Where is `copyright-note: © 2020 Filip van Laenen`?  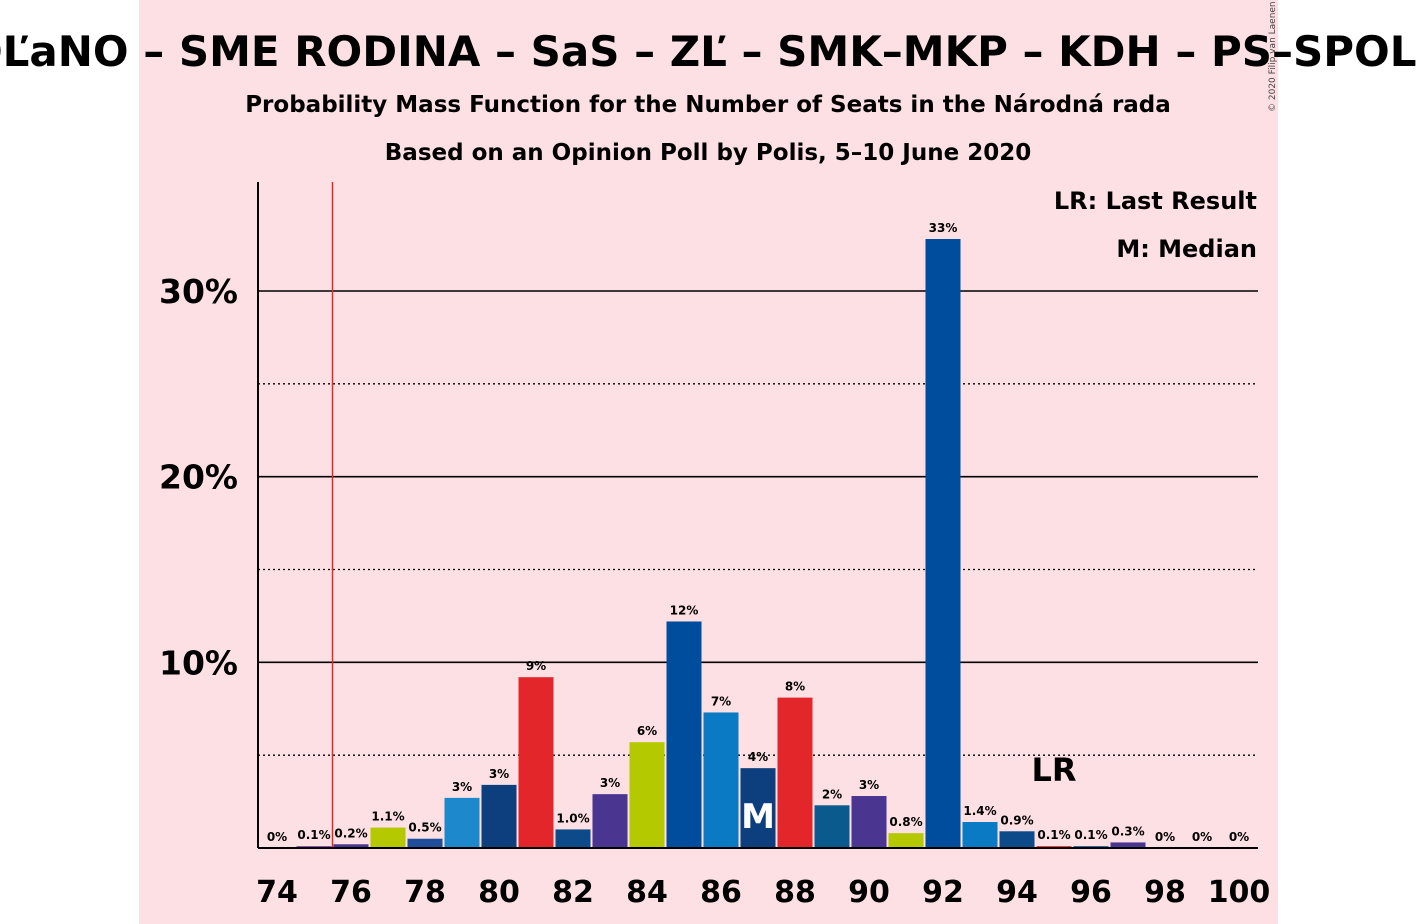
copyright-note: © 2020 Filip van Laenen is located at coordinates (1273, 56).